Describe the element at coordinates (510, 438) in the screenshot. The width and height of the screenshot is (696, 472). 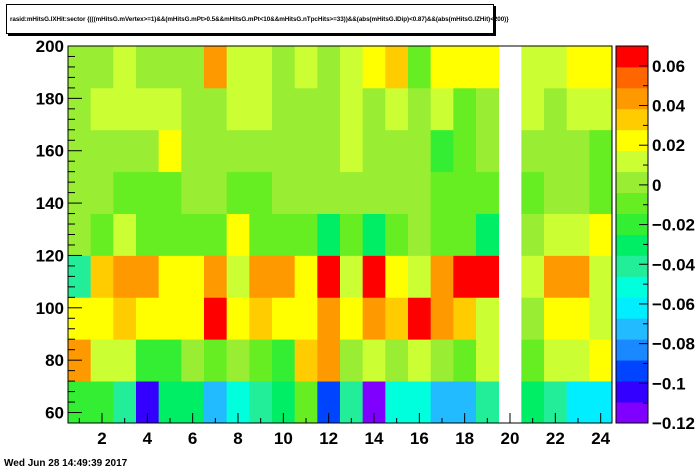
I see `x-tick-label: 20` at that location.